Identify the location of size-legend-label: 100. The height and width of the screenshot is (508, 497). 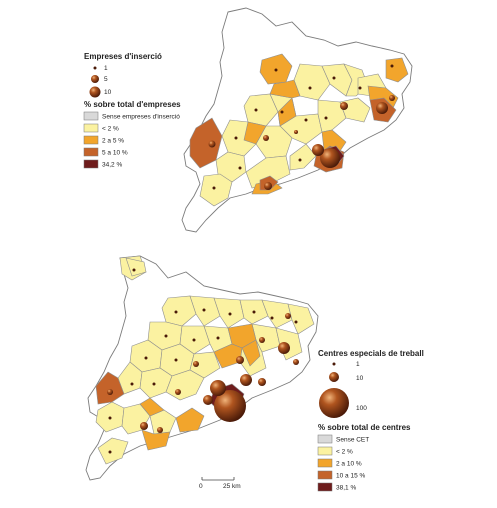
(361, 408).